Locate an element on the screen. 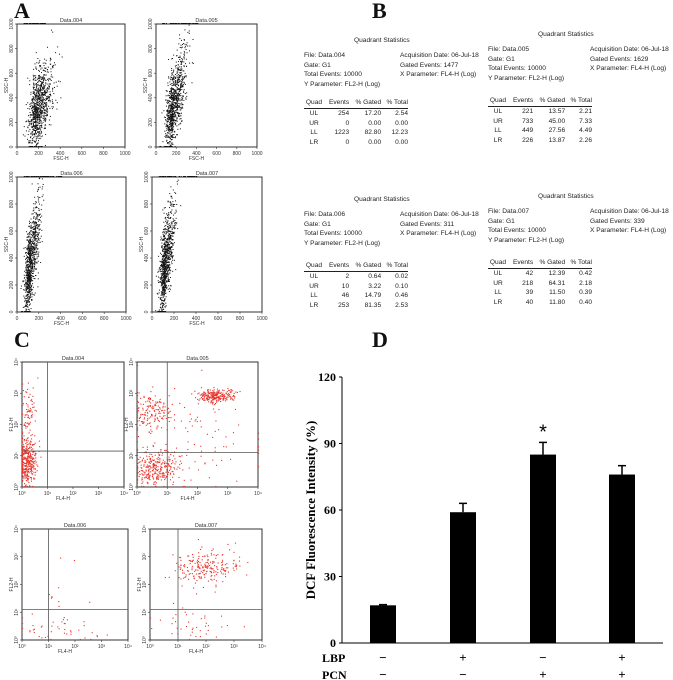 The image size is (673, 680). x-tick-label: 400 is located at coordinates (196, 319).